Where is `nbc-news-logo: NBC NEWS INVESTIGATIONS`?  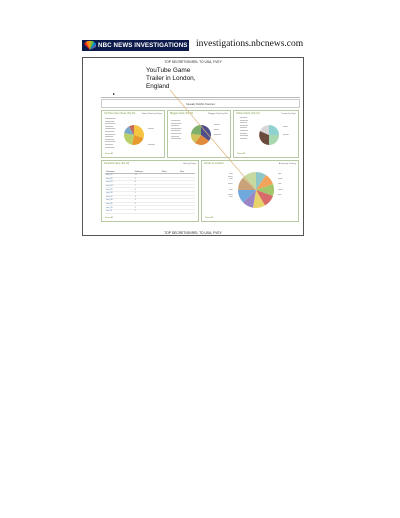 nbc-news-logo: NBC NEWS INVESTIGATIONS is located at coordinates (135, 45).